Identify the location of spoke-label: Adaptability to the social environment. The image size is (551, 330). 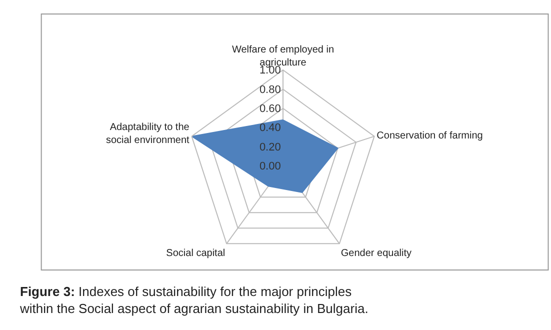
(148, 134).